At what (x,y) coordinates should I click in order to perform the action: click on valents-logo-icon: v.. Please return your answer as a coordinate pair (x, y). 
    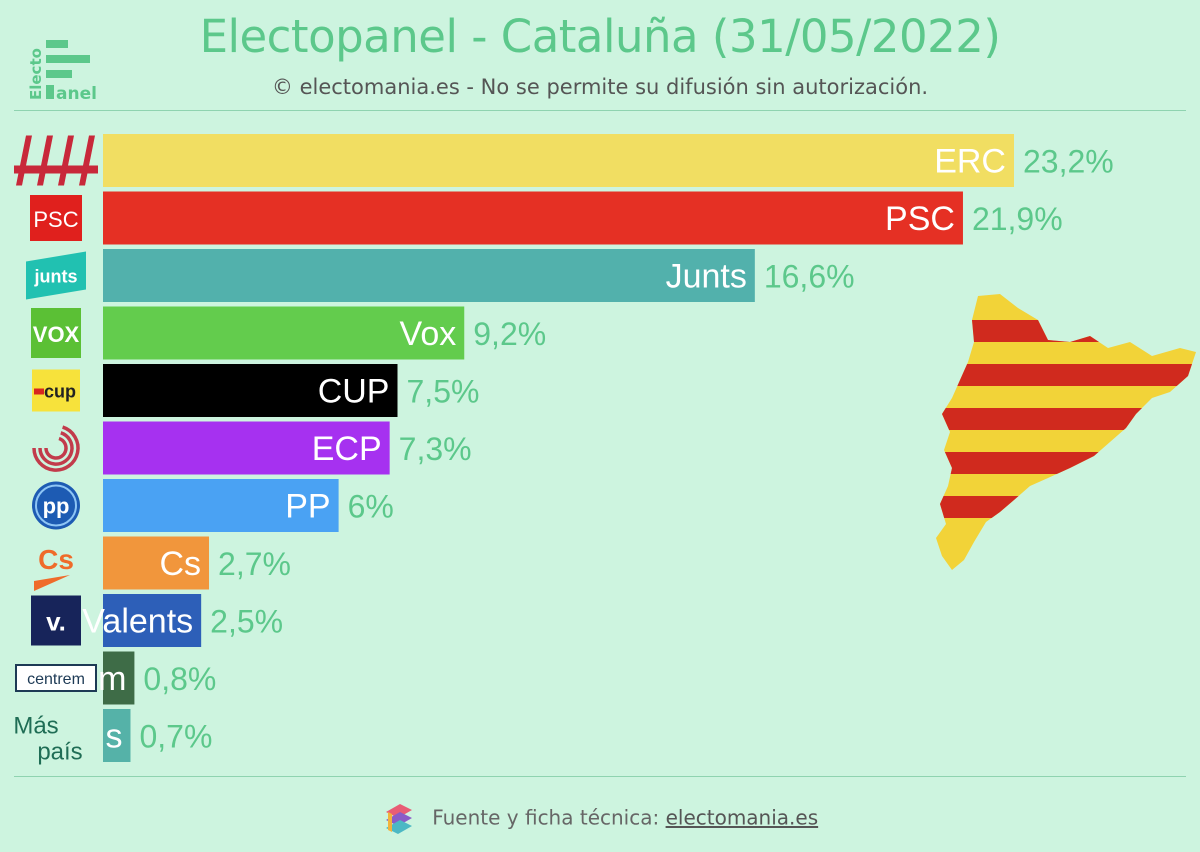
    Looking at the image, I should click on (56, 620).